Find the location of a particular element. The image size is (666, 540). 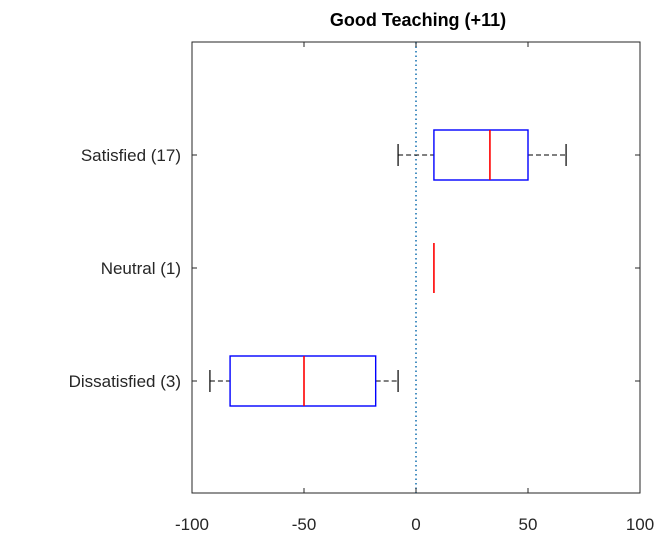

x-tick-label: -100 is located at coordinates (192, 524).